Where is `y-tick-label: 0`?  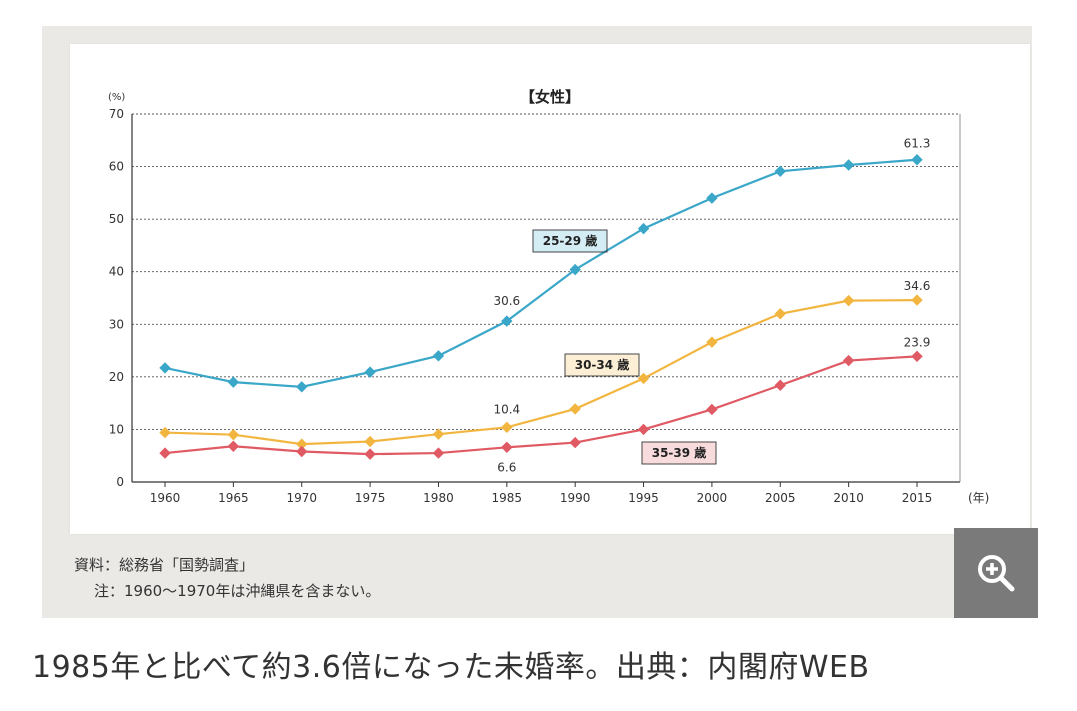
y-tick-label: 0 is located at coordinates (120, 482).